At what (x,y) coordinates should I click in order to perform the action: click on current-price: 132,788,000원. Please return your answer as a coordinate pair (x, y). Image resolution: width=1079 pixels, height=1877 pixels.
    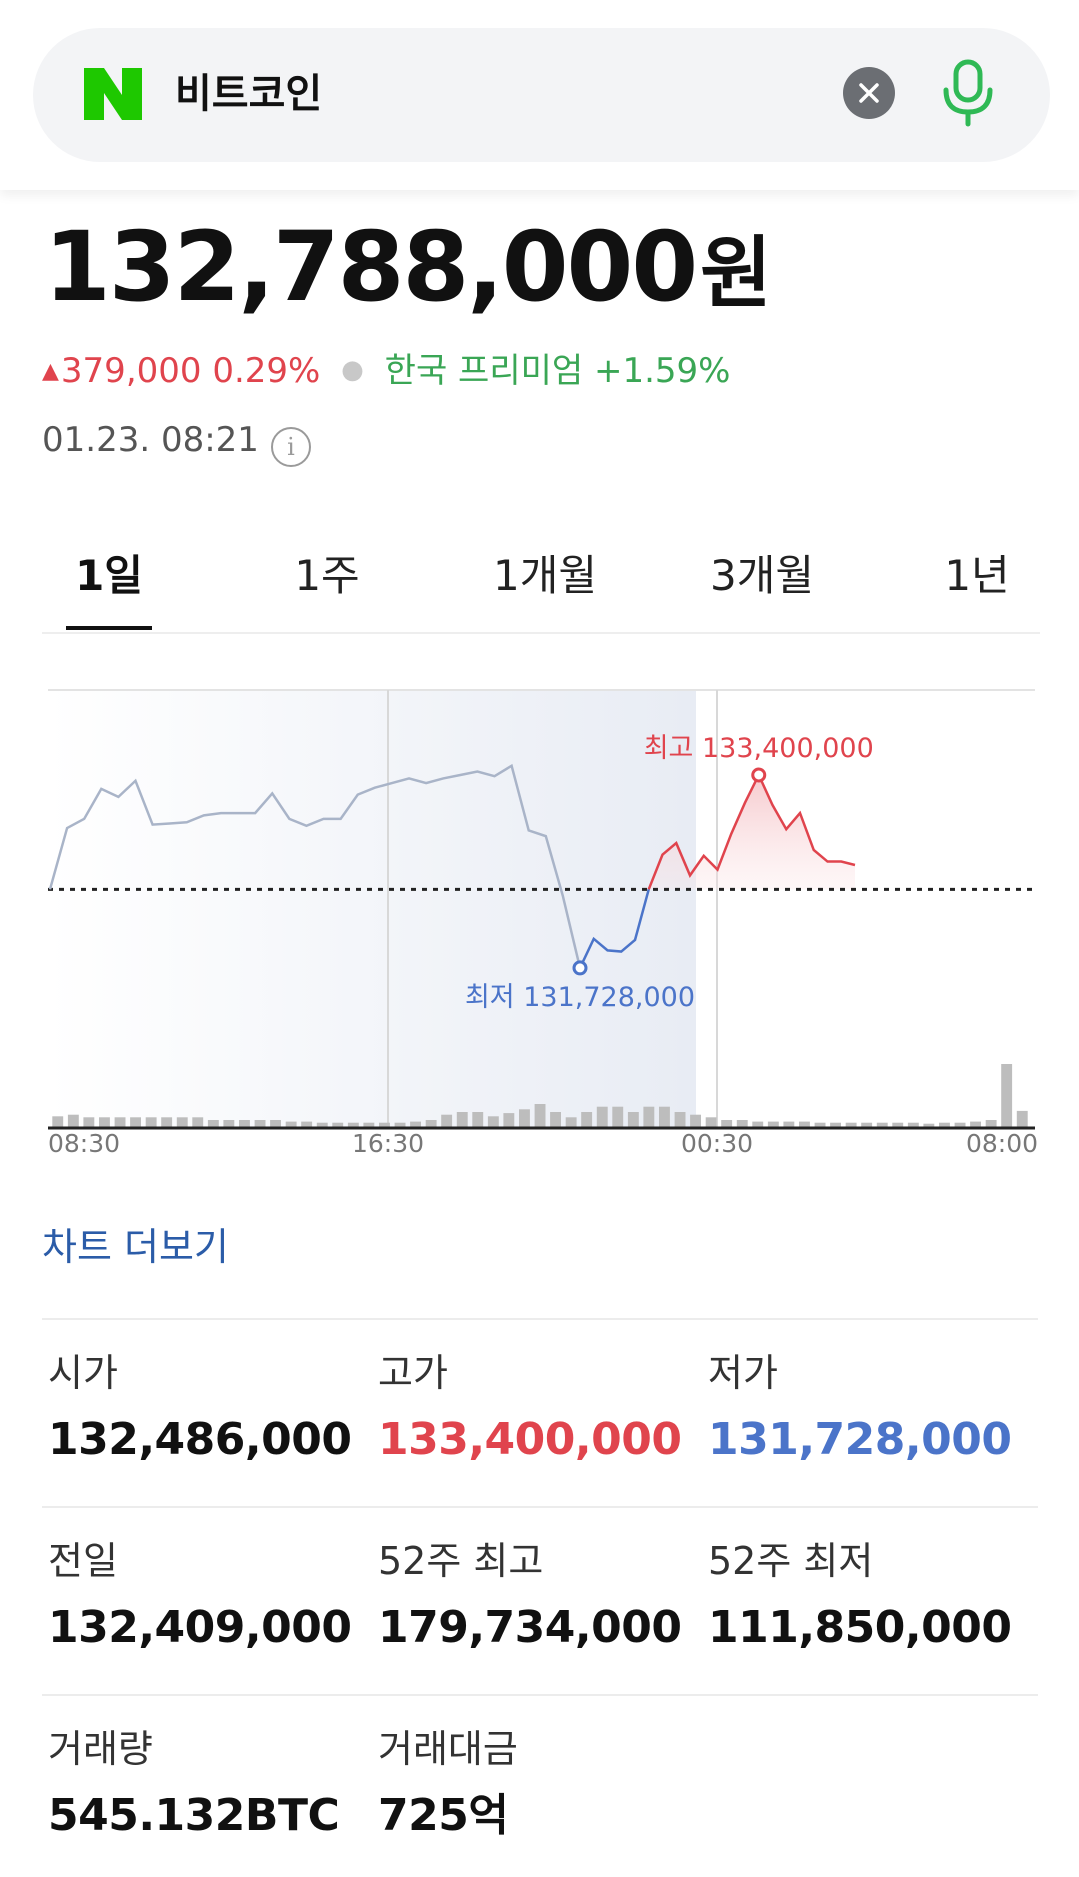
    Looking at the image, I should click on (408, 270).